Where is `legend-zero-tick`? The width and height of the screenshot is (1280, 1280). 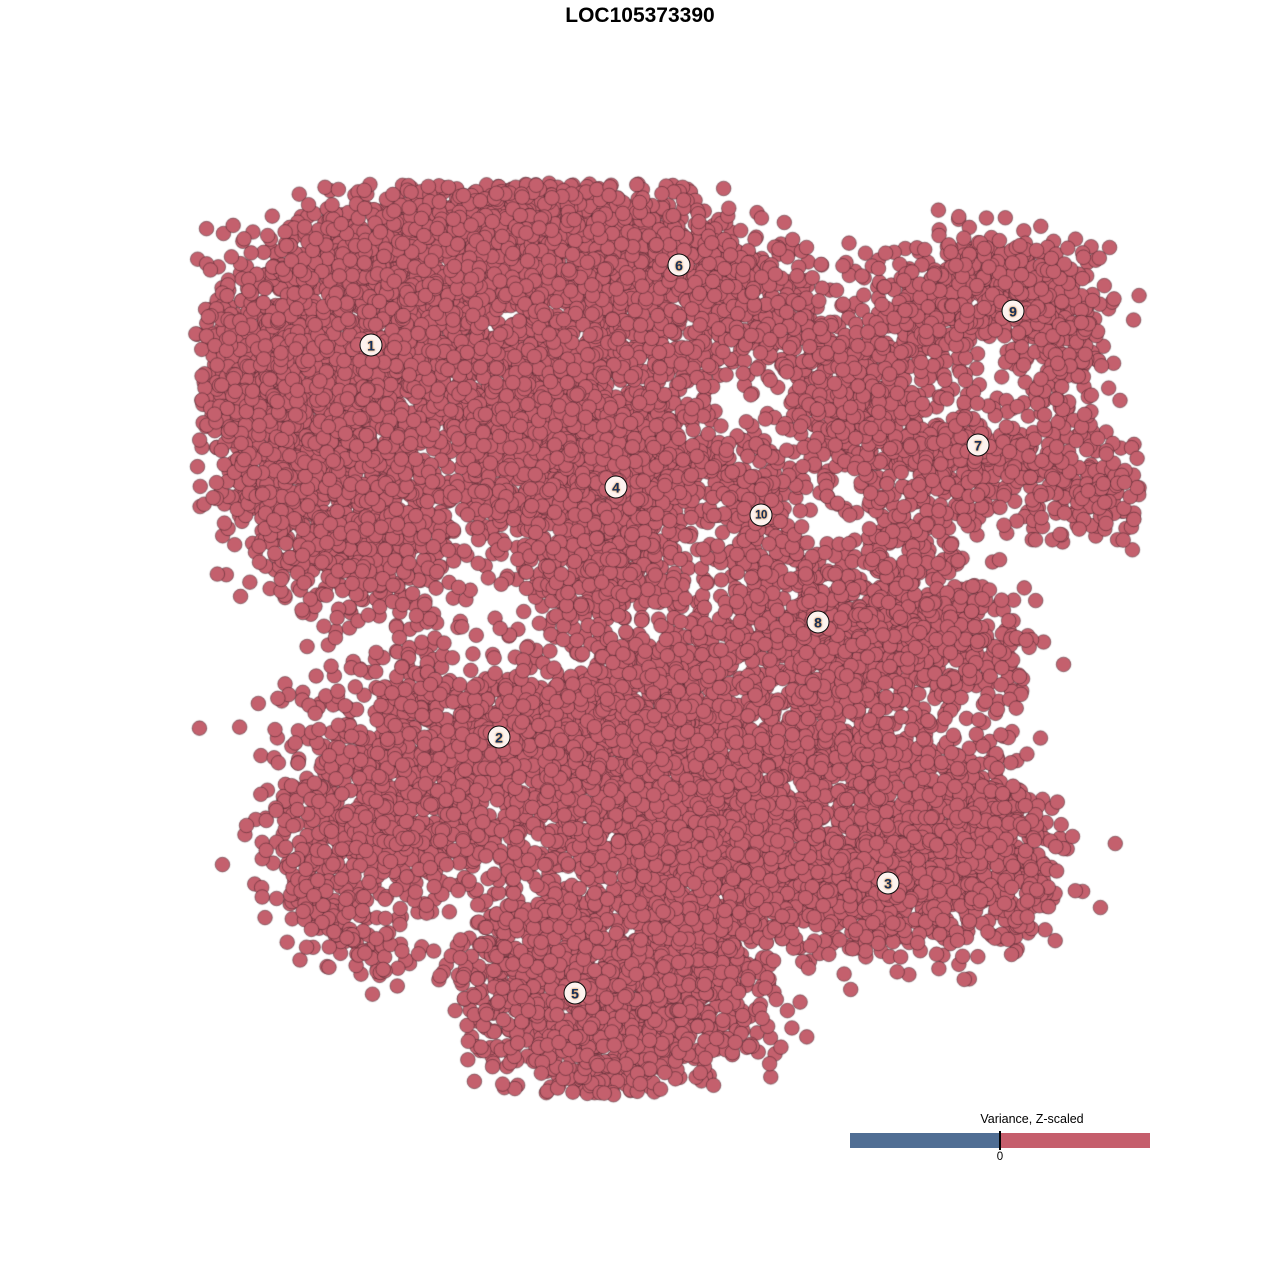 legend-zero-tick is located at coordinates (1000, 1140).